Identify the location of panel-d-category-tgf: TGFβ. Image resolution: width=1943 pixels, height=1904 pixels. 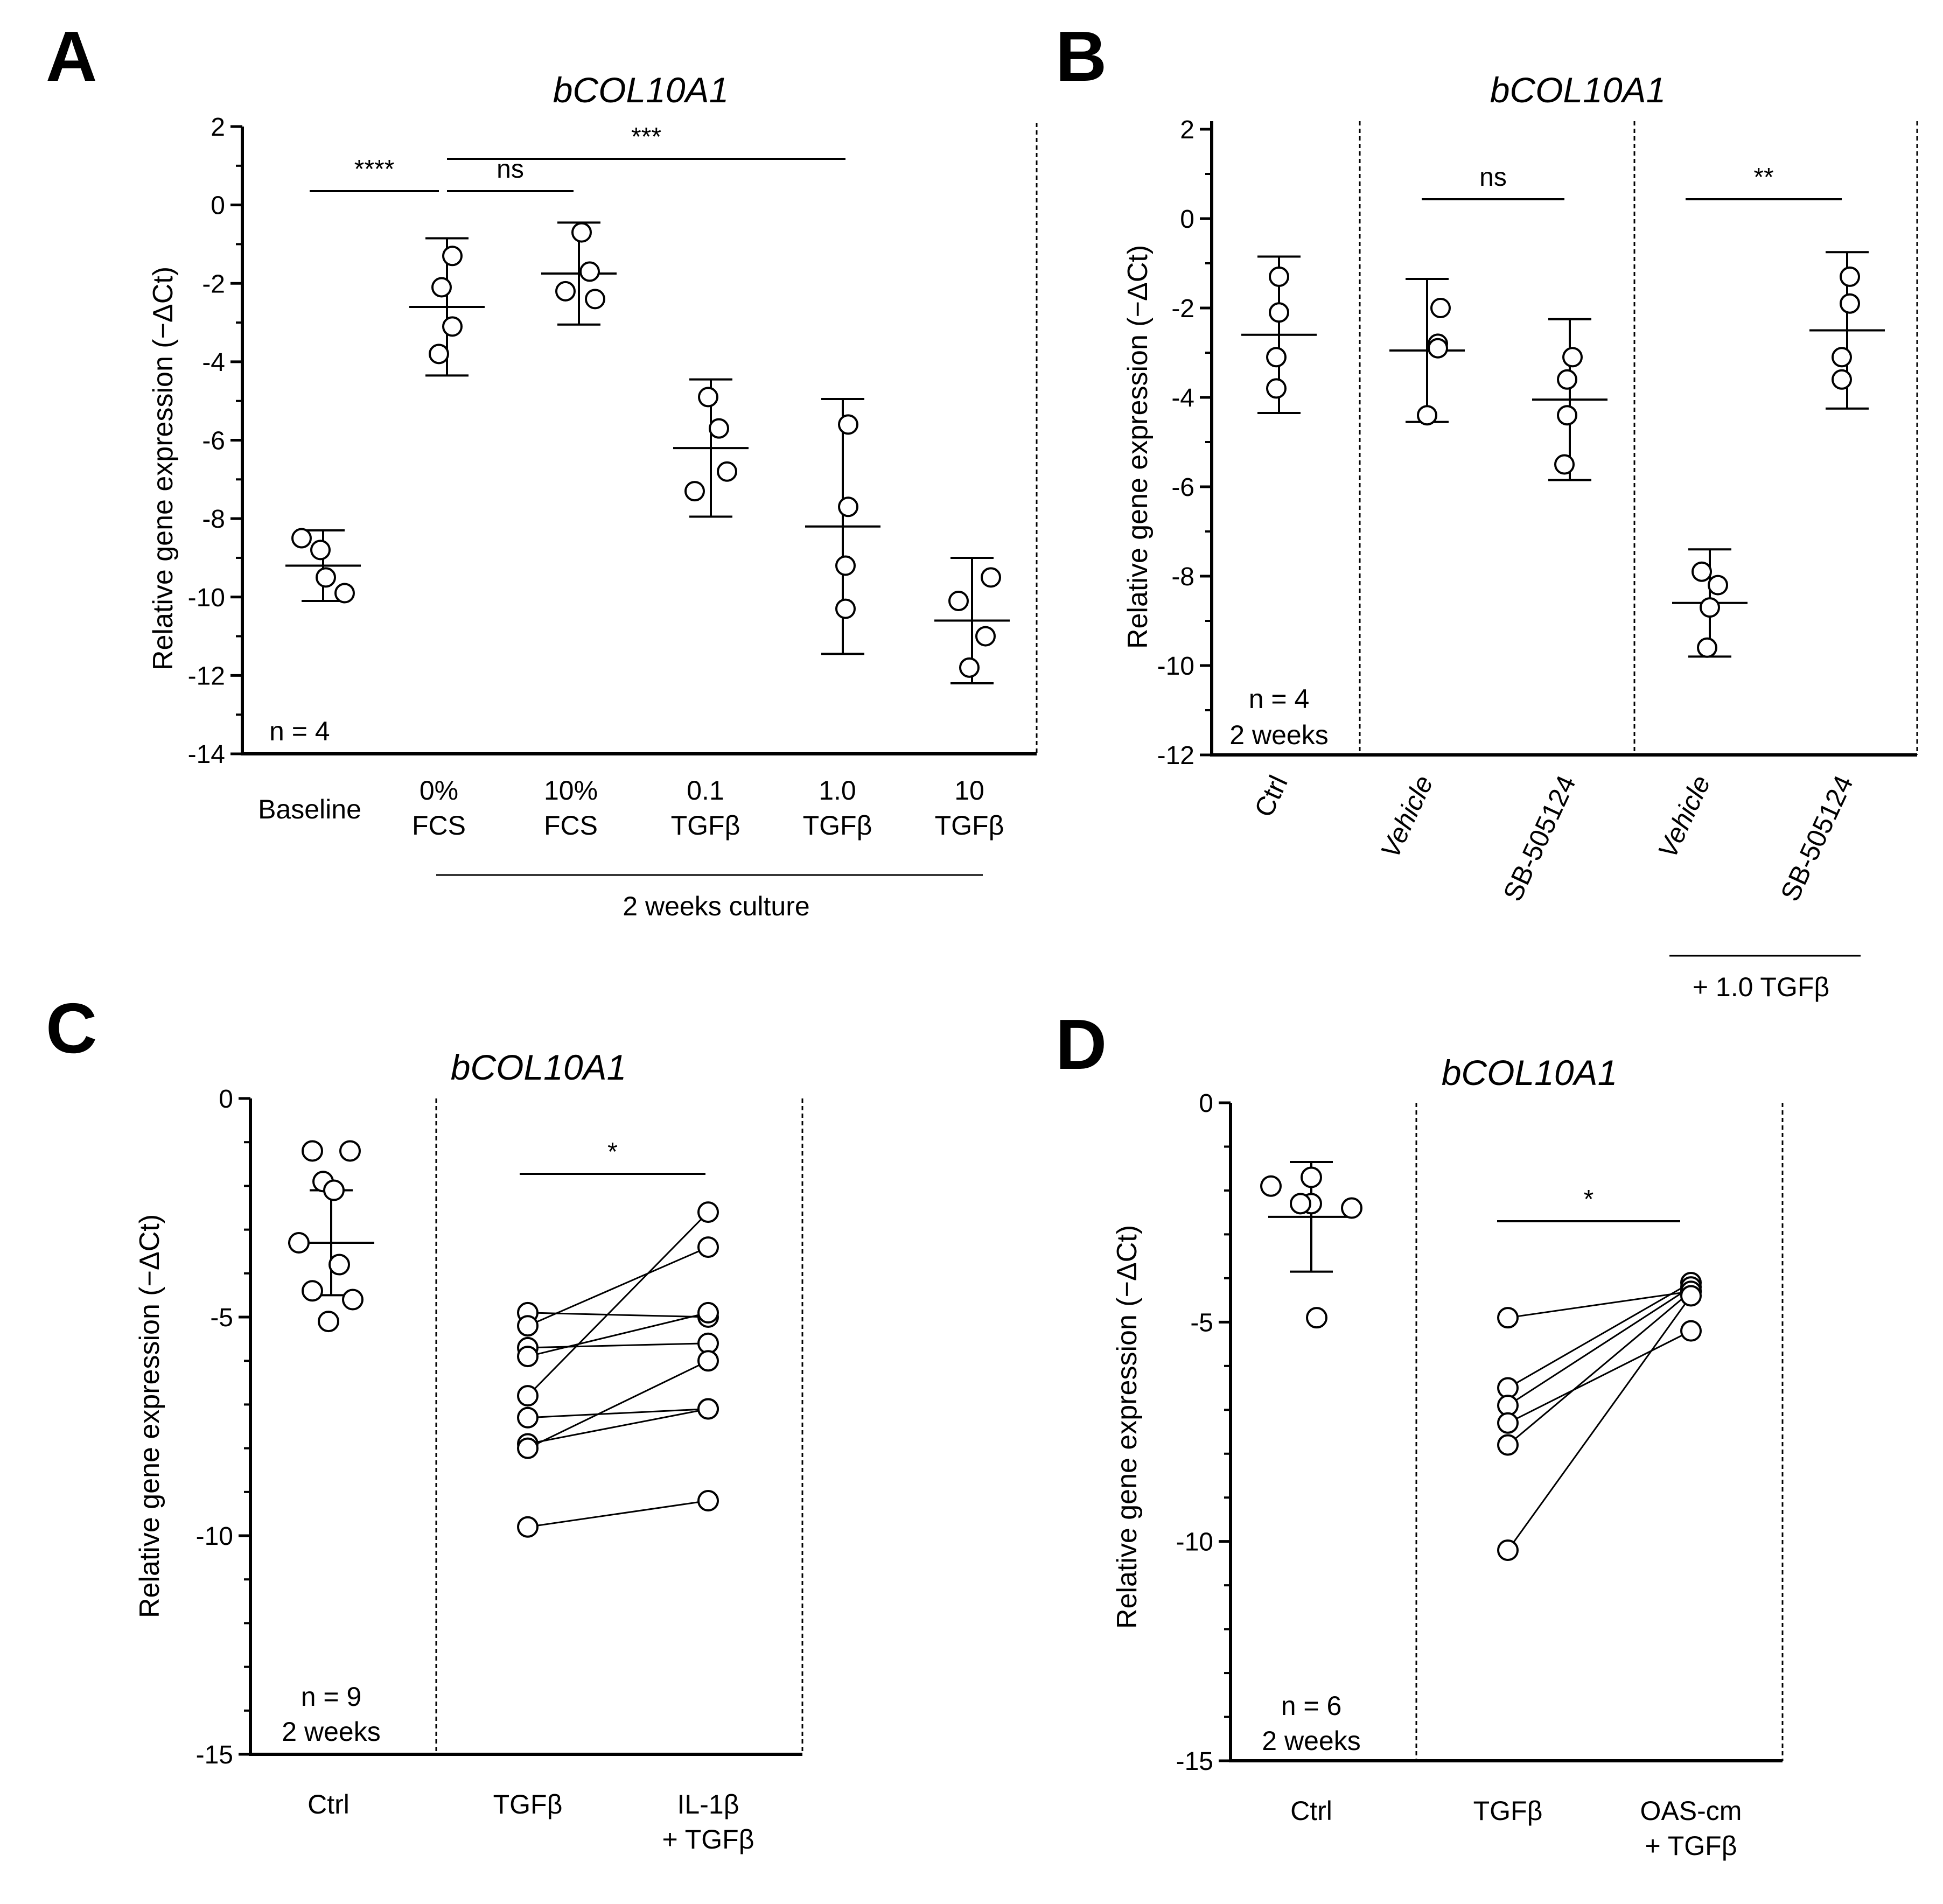
(1508, 1811).